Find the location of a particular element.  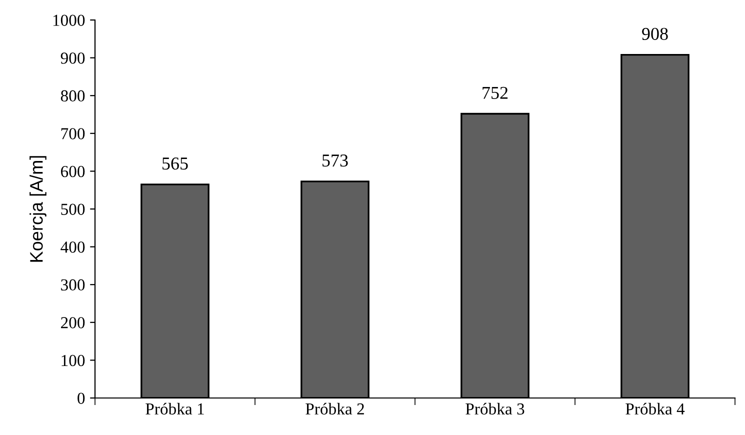

x-tick-label: Próbka 3 is located at coordinates (495, 408).